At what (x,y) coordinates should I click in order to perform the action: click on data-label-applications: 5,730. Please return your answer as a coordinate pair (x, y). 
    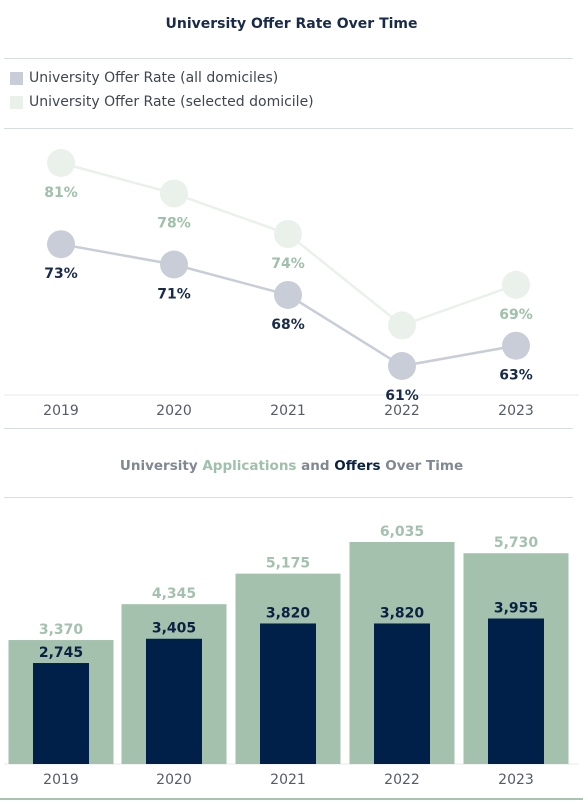
    Looking at the image, I should click on (516, 543).